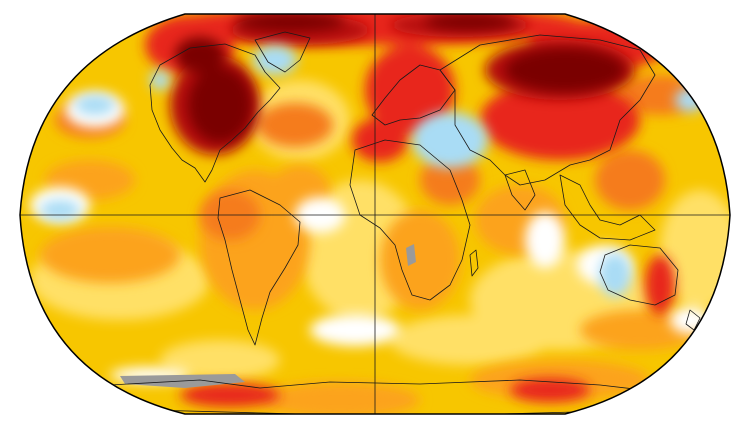 The width and height of the screenshot is (750, 422). What do you see at coordinates (215, 113) in the screenshot?
I see `coast-north-america` at bounding box center [215, 113].